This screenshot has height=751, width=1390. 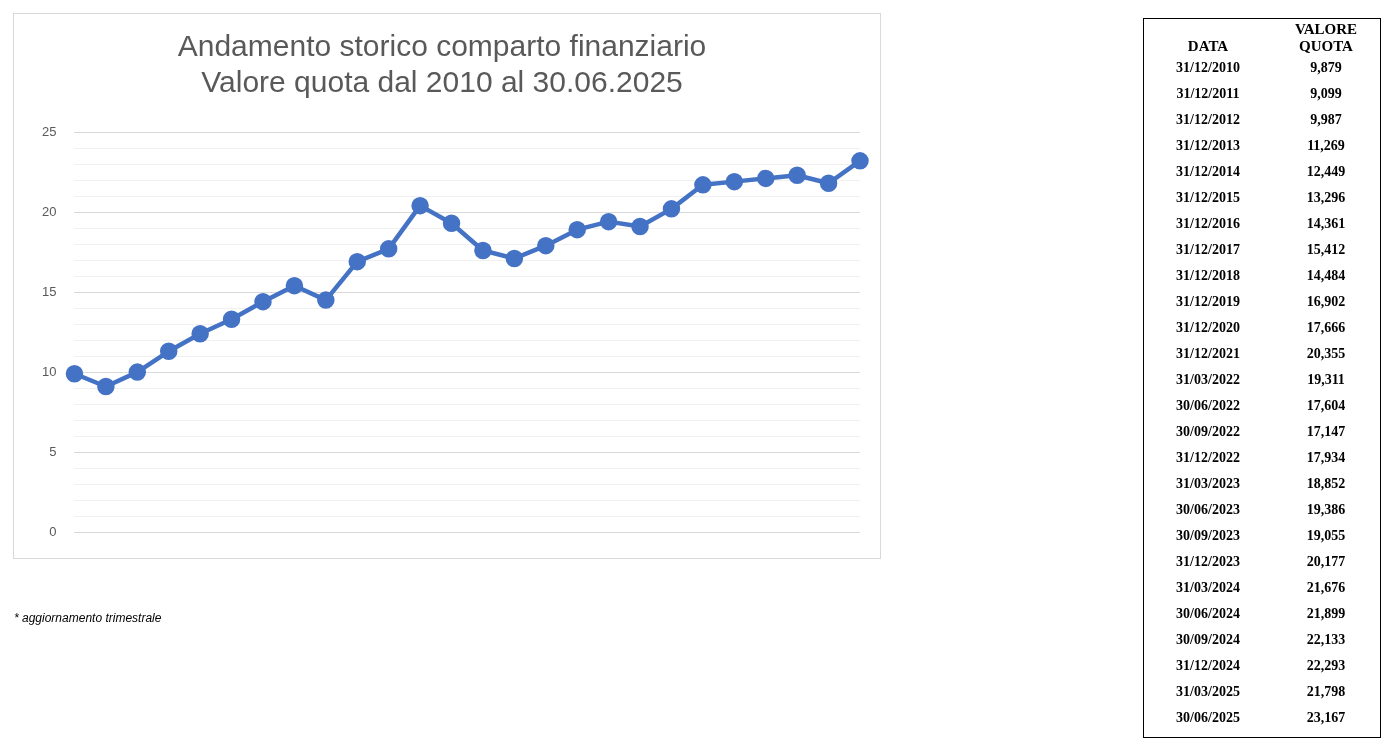 I want to click on text: 17,147, so click(x=1326, y=432).